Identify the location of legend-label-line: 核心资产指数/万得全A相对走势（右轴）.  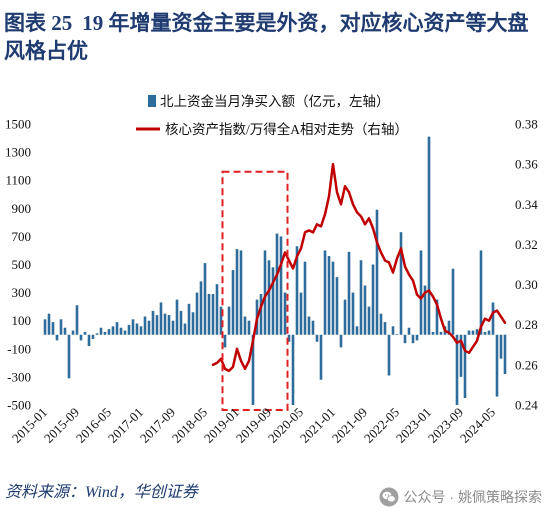
(286, 129).